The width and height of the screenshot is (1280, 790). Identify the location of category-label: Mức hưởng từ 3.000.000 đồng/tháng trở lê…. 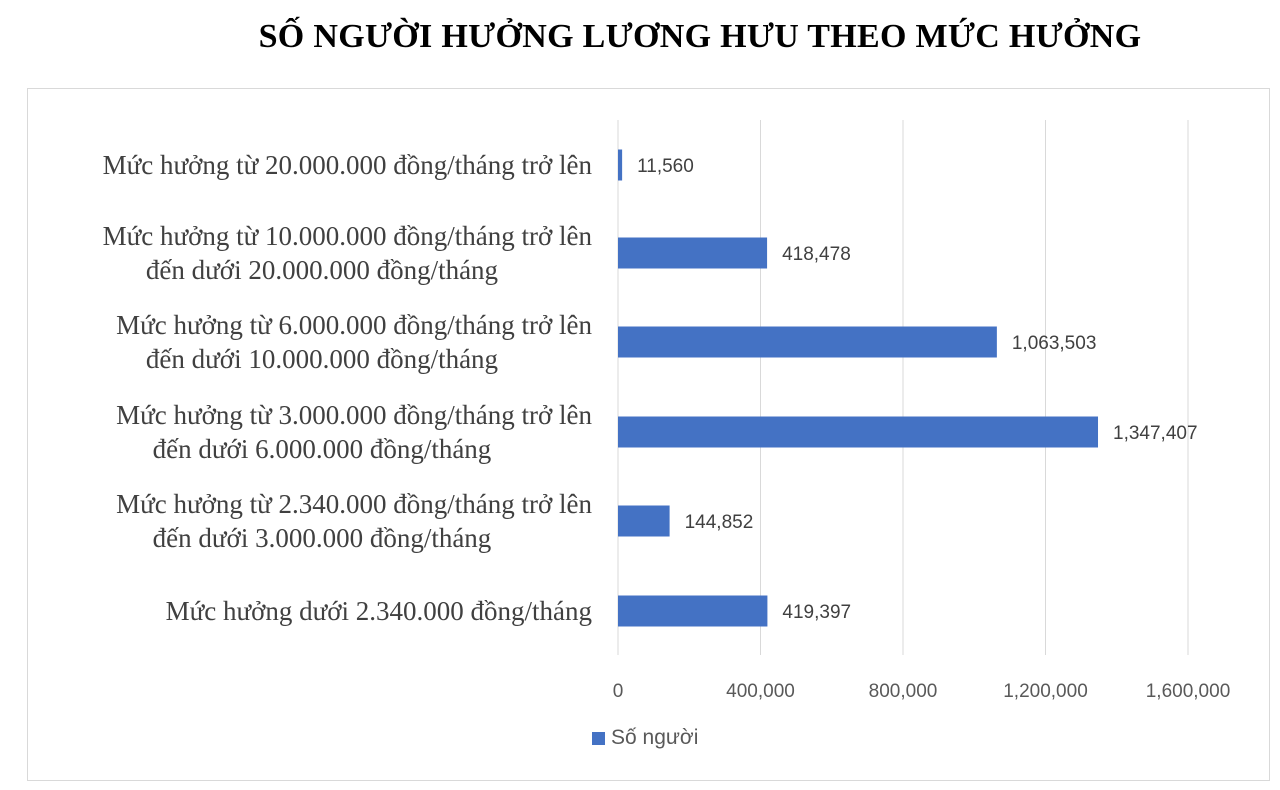
(354, 415).